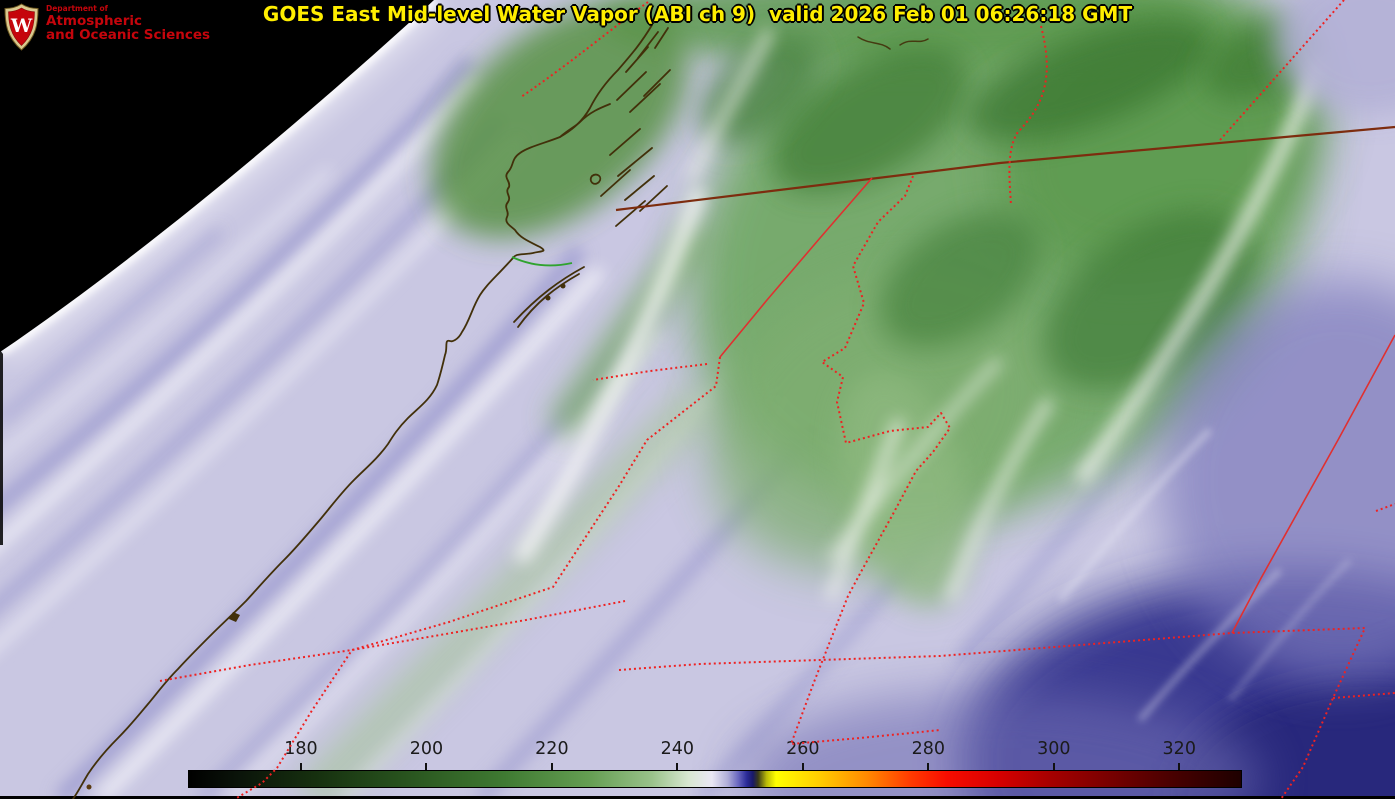 The image size is (1395, 799). What do you see at coordinates (217, 176) in the screenshot?
I see `space-region` at bounding box center [217, 176].